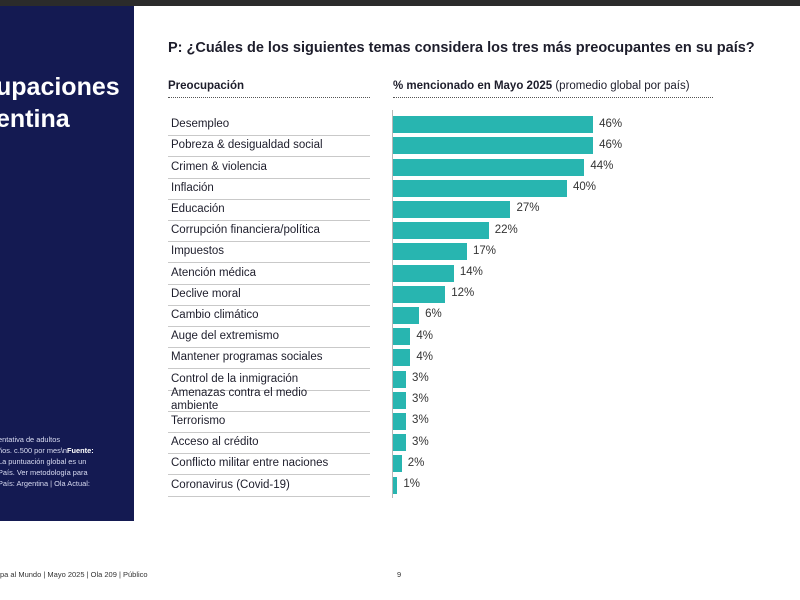  I want to click on data-label: 14%, so click(471, 272).